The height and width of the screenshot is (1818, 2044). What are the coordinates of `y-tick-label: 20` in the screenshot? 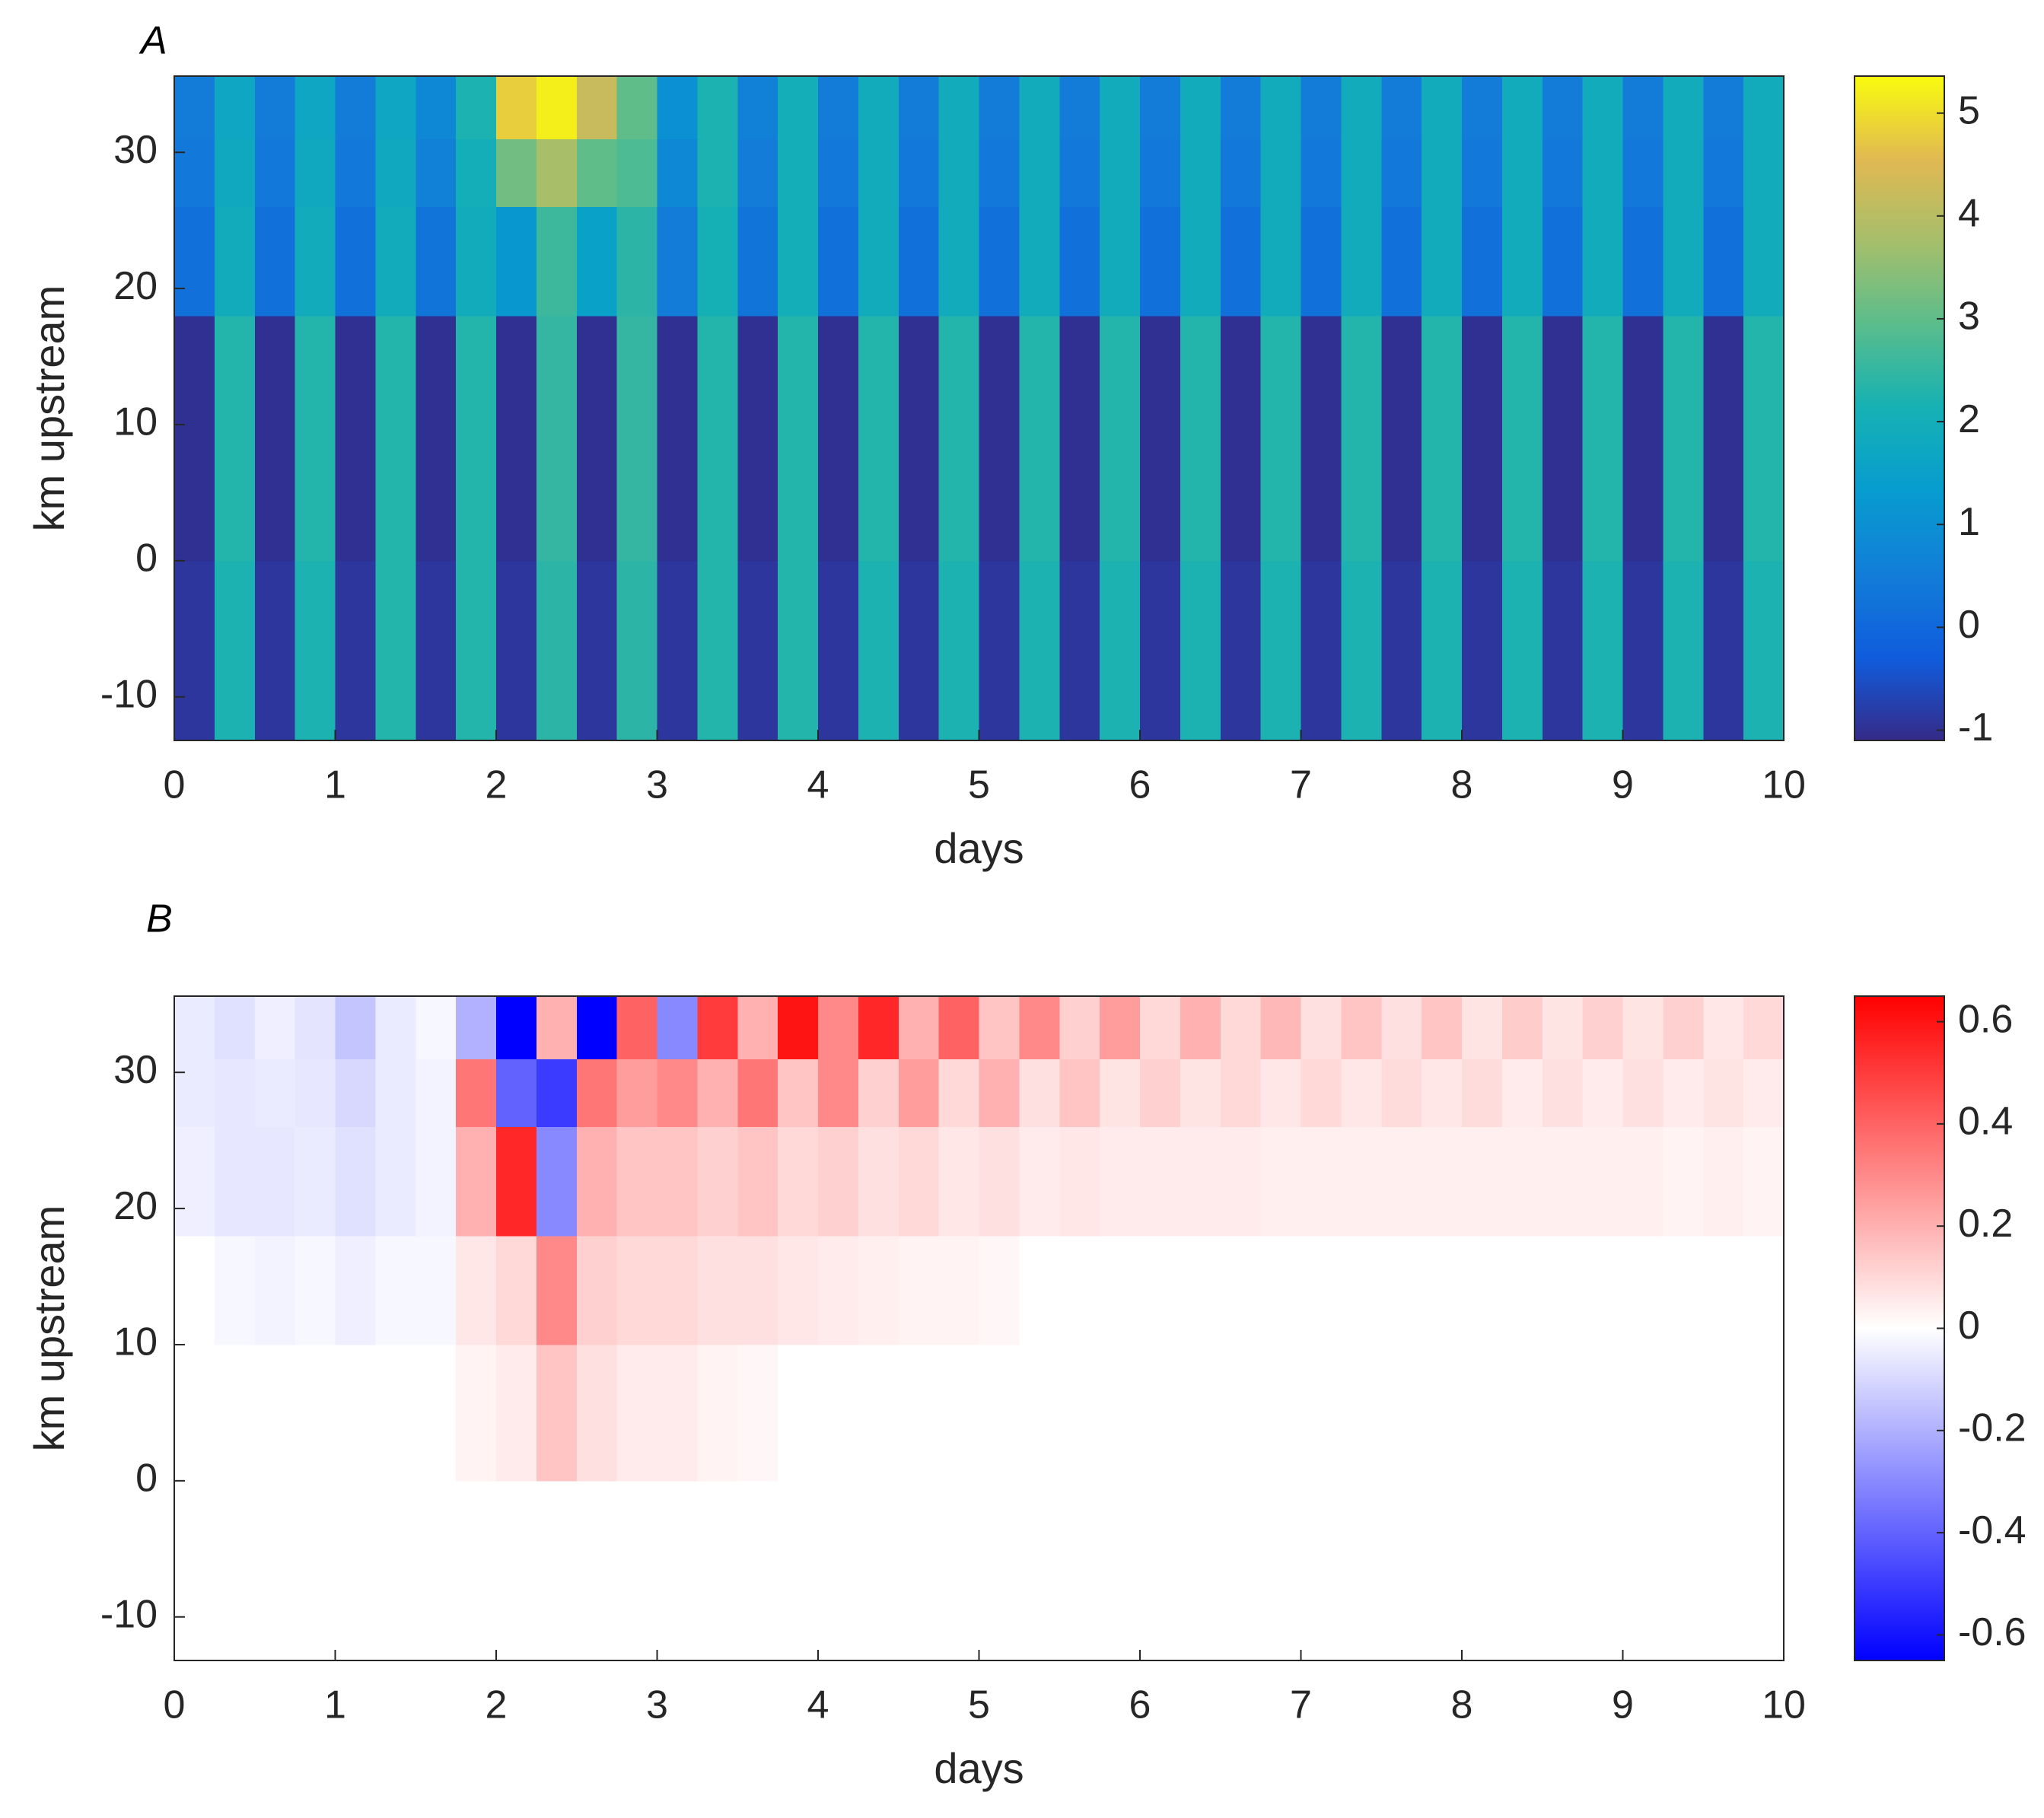 It's located at (135, 1206).